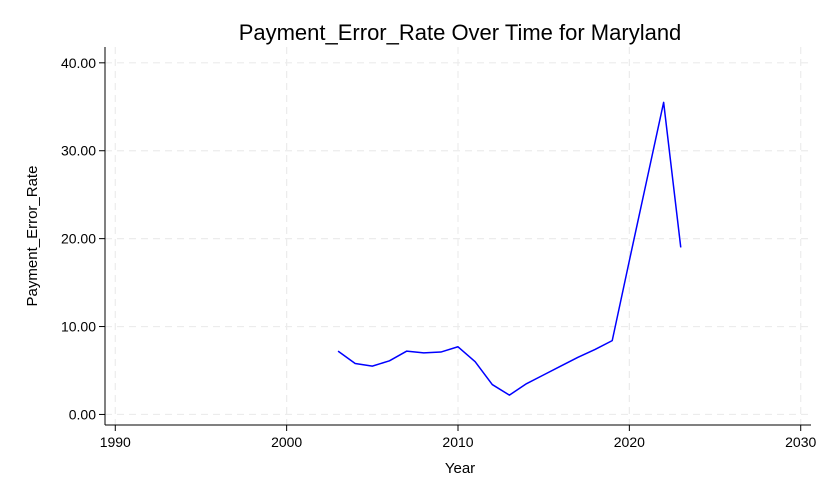 The width and height of the screenshot is (831, 498). I want to click on x-tick-label-2030: 2030, so click(800, 442).